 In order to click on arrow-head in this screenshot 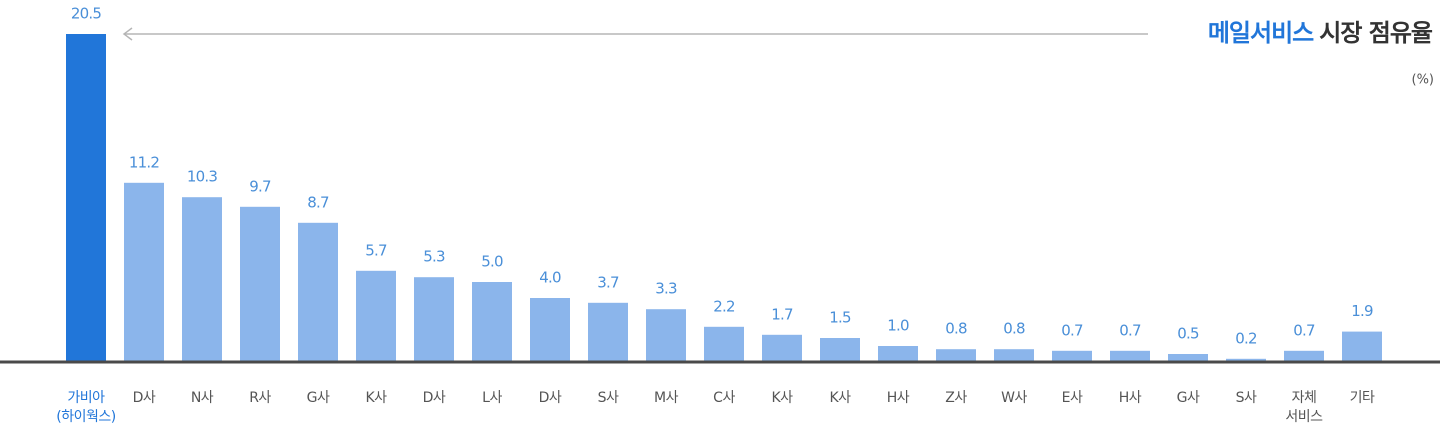, I will do `click(127, 34)`.